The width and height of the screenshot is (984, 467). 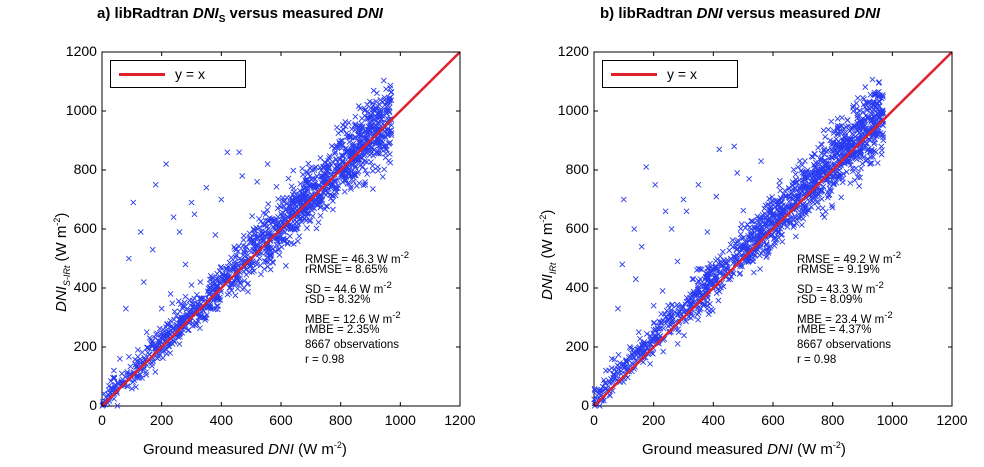 I want to click on y-tick-label: 800, so click(x=577, y=169).